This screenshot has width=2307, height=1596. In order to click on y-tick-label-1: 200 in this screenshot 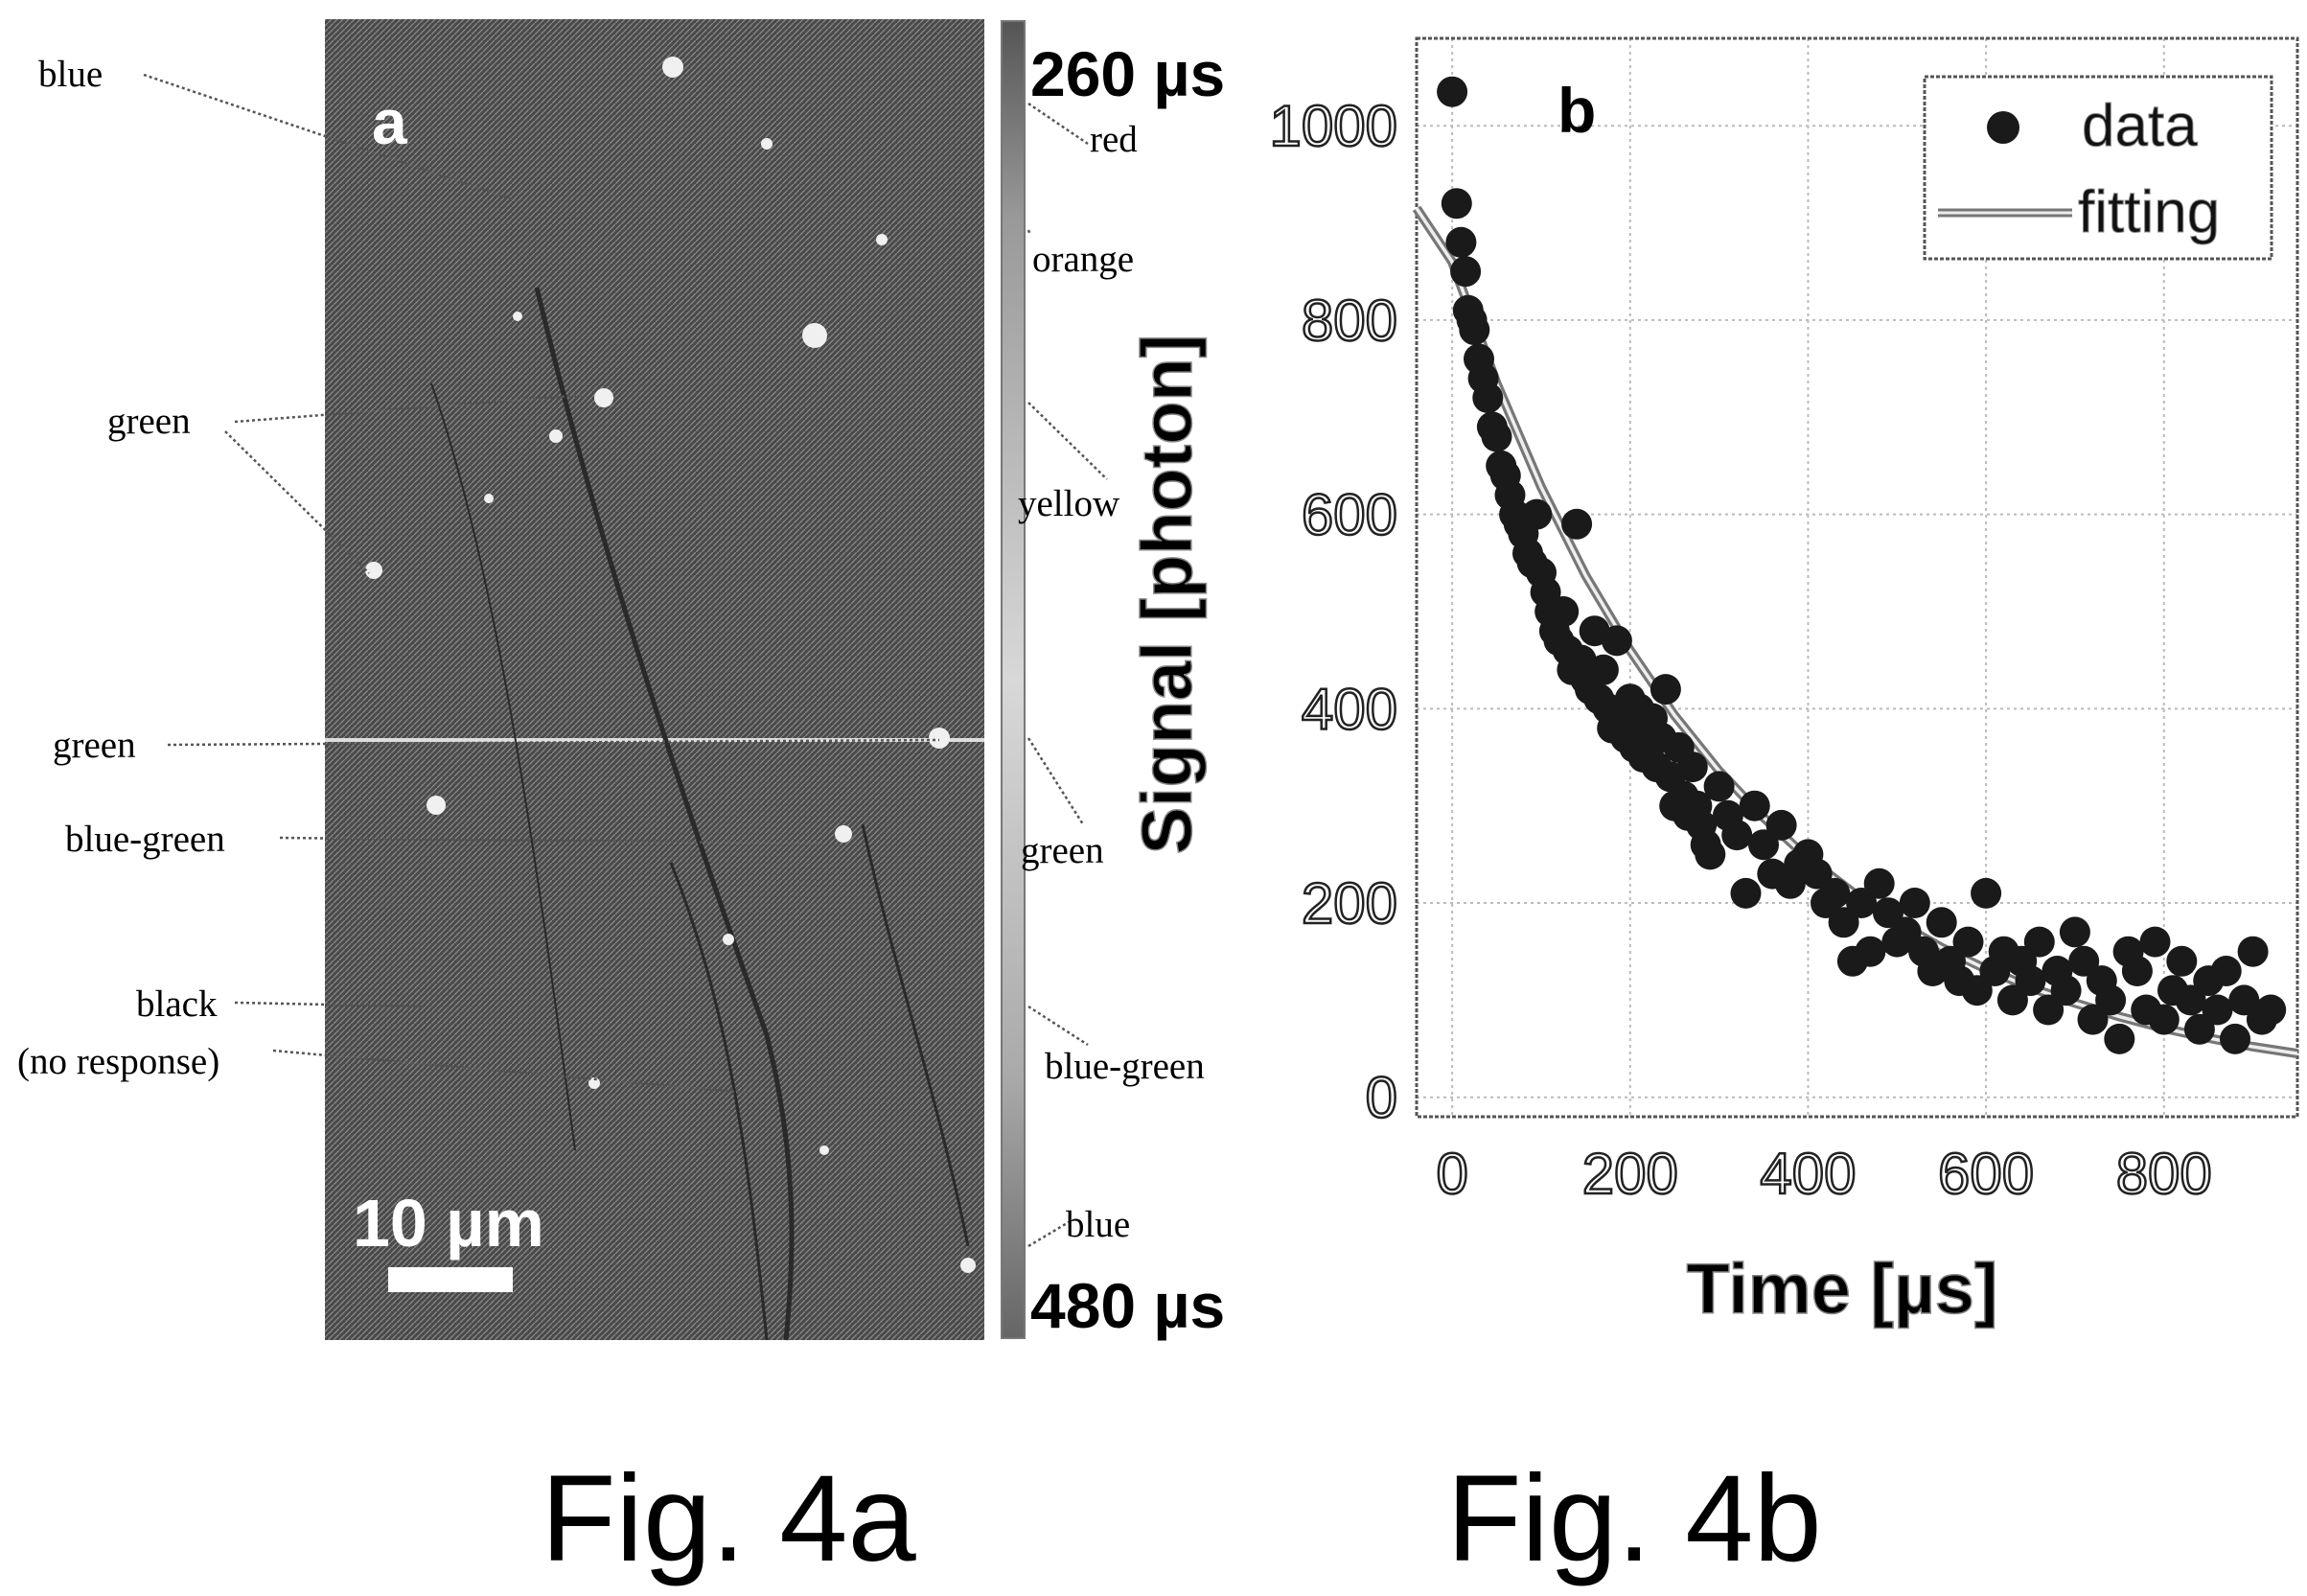, I will do `click(1349, 903)`.